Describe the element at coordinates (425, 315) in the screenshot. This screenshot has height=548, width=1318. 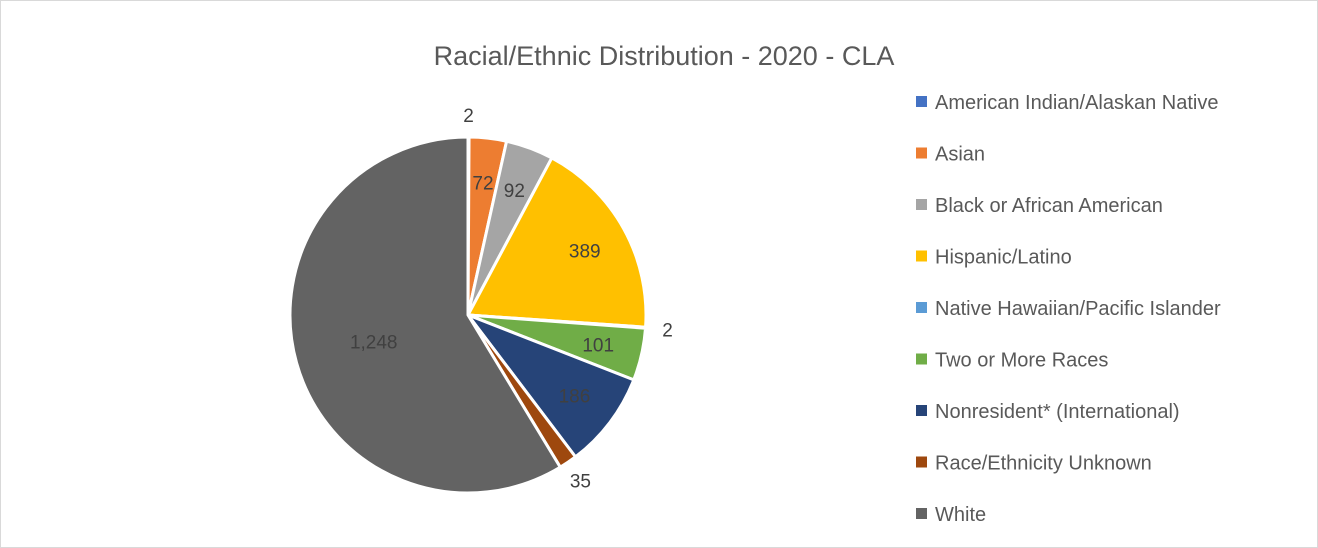
I see `pie-slice-white` at that location.